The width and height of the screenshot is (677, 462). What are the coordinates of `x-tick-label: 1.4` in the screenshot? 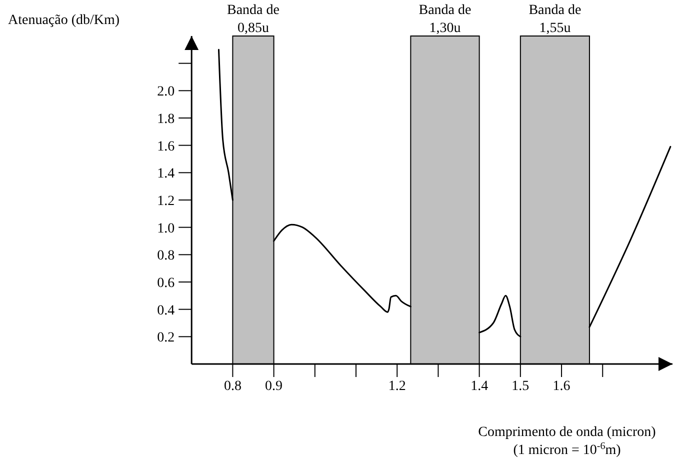 It's located at (479, 386).